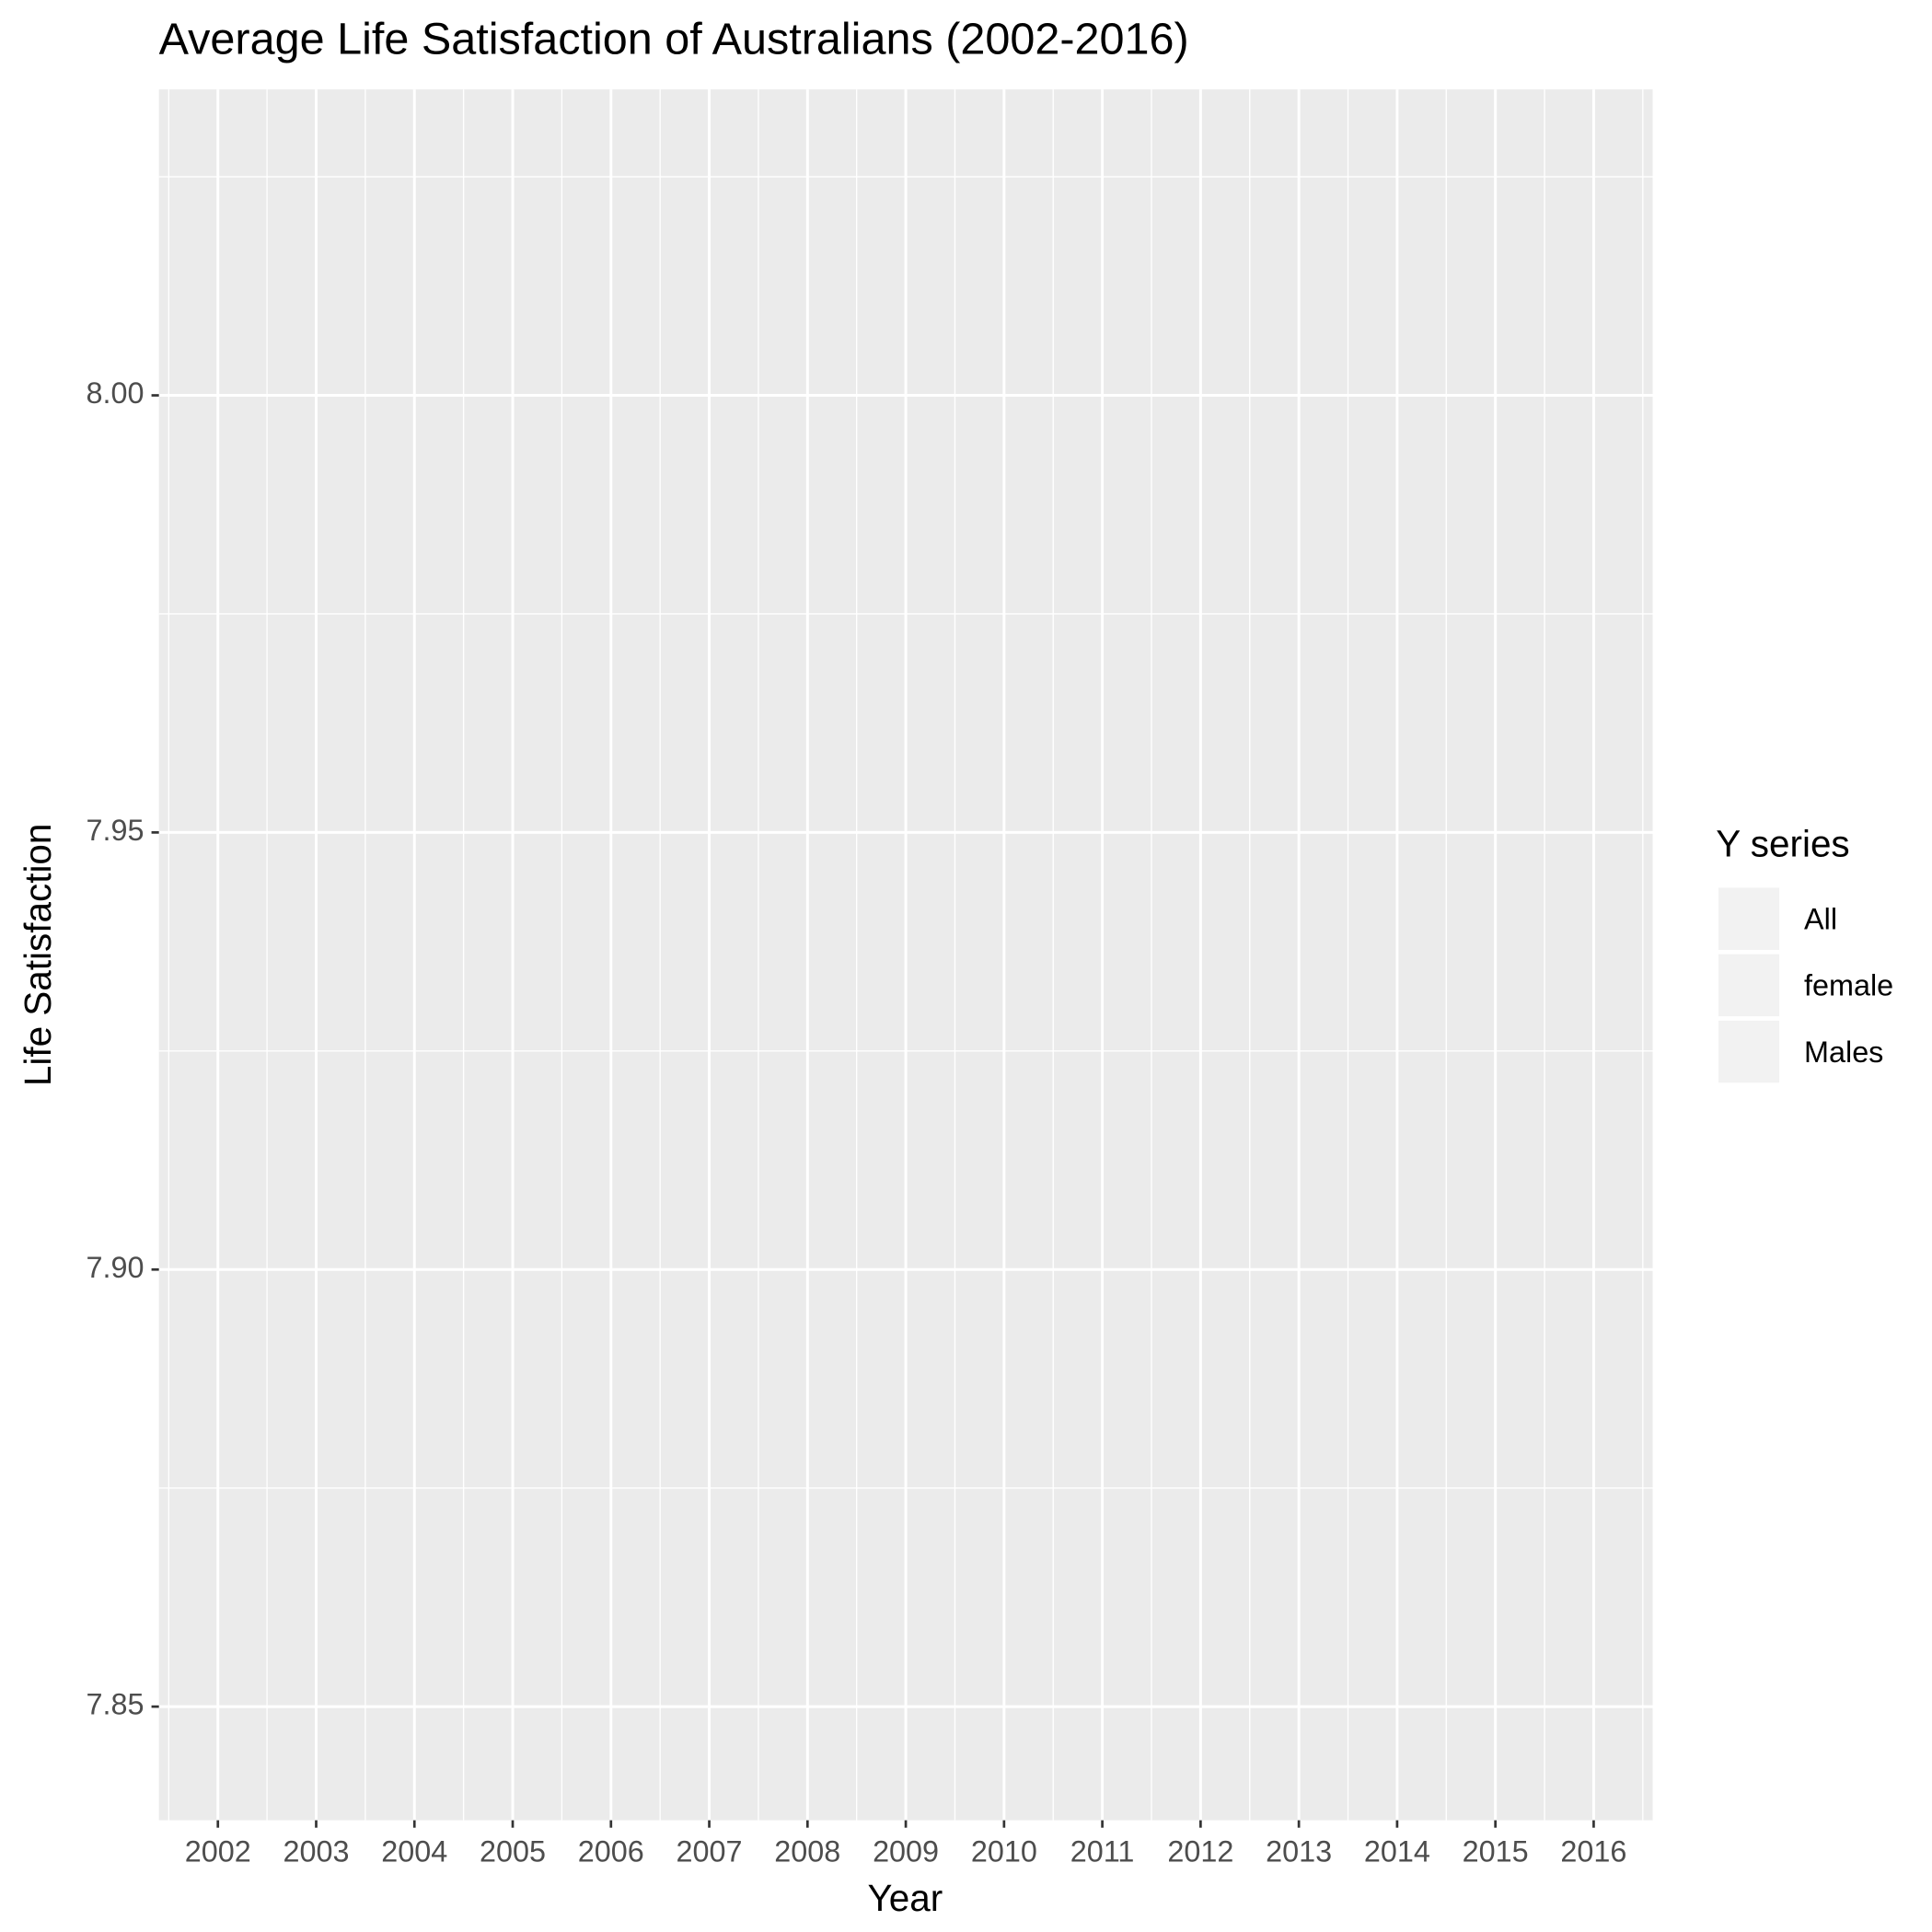 The width and height of the screenshot is (1932, 1932). I want to click on x-axis-title: Year, so click(906, 1898).